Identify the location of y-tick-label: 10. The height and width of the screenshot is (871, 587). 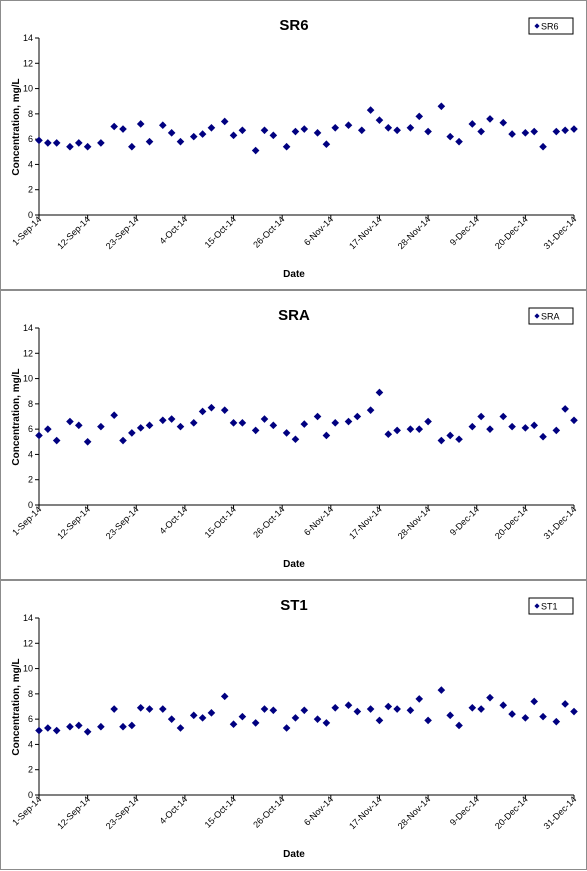
(28, 379).